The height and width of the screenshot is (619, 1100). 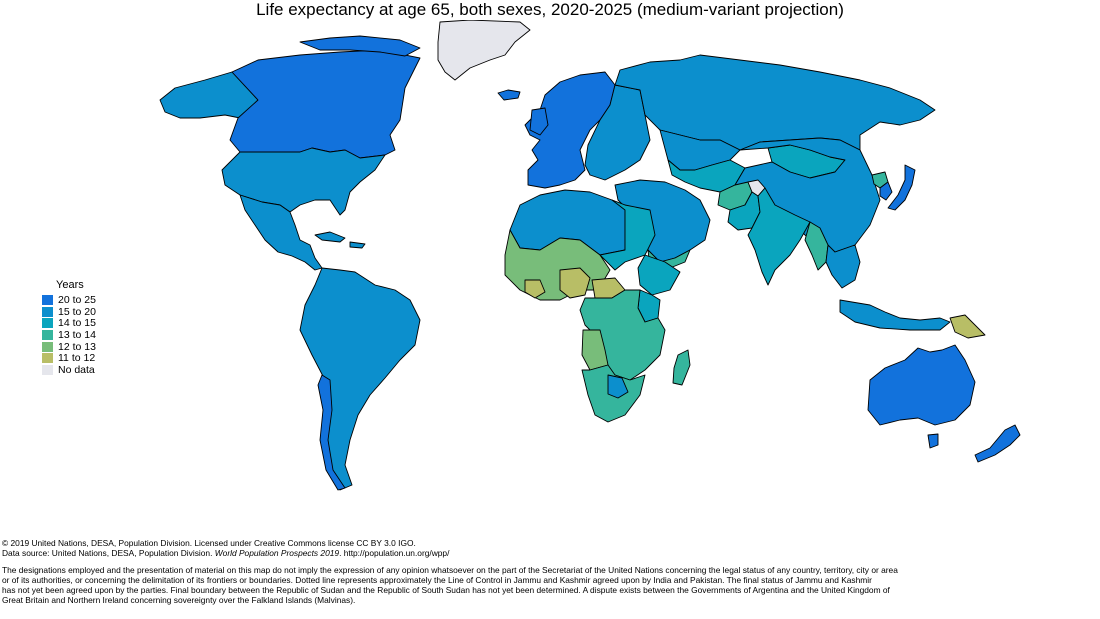 I want to click on region-new-zealand, so click(x=997, y=443).